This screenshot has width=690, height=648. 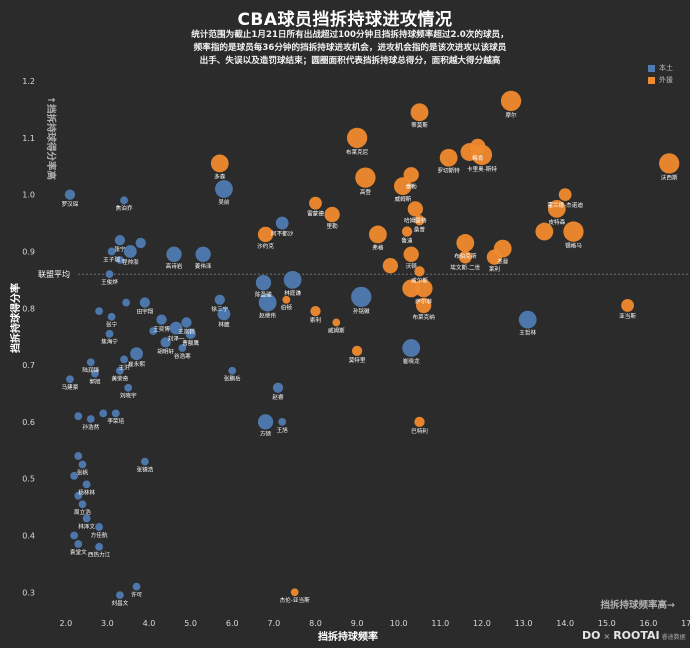 I want to click on point-label: 赵睿, so click(x=278, y=397).